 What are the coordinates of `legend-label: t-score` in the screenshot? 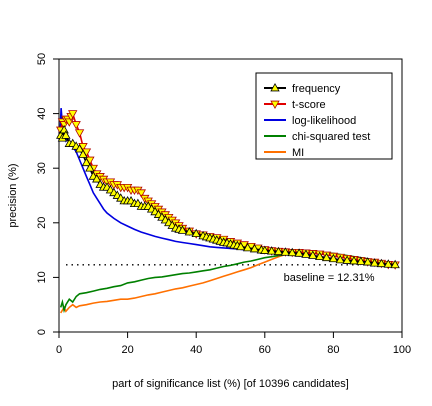 It's located at (309, 105).